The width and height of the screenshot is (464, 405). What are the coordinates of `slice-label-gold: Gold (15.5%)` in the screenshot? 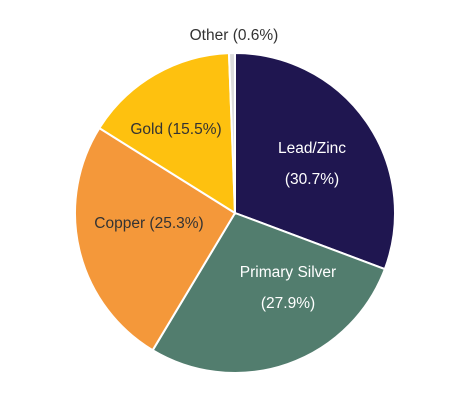 It's located at (175, 129).